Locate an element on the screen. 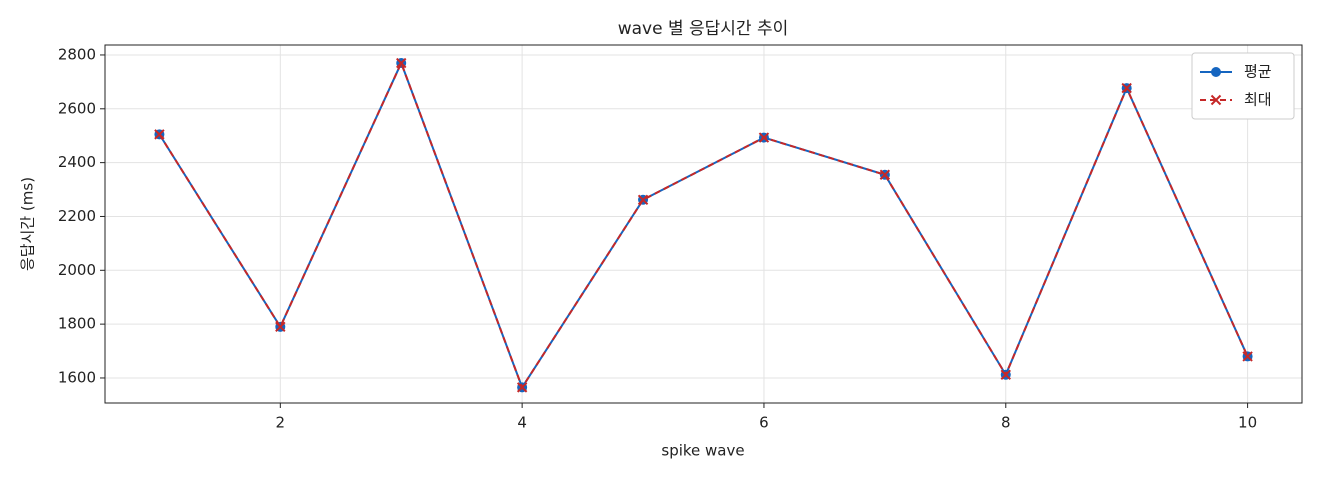  legend-label: 최대 is located at coordinates (1258, 100).